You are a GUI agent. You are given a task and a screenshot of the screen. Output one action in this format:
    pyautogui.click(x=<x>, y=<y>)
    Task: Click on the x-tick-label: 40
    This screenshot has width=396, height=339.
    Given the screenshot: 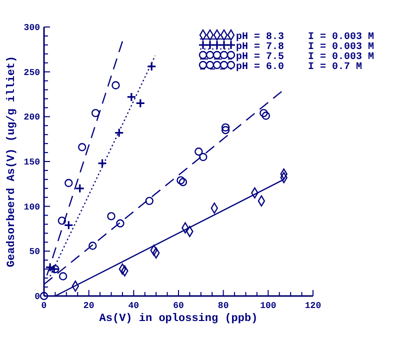 What is the action you would take?
    pyautogui.click(x=134, y=306)
    